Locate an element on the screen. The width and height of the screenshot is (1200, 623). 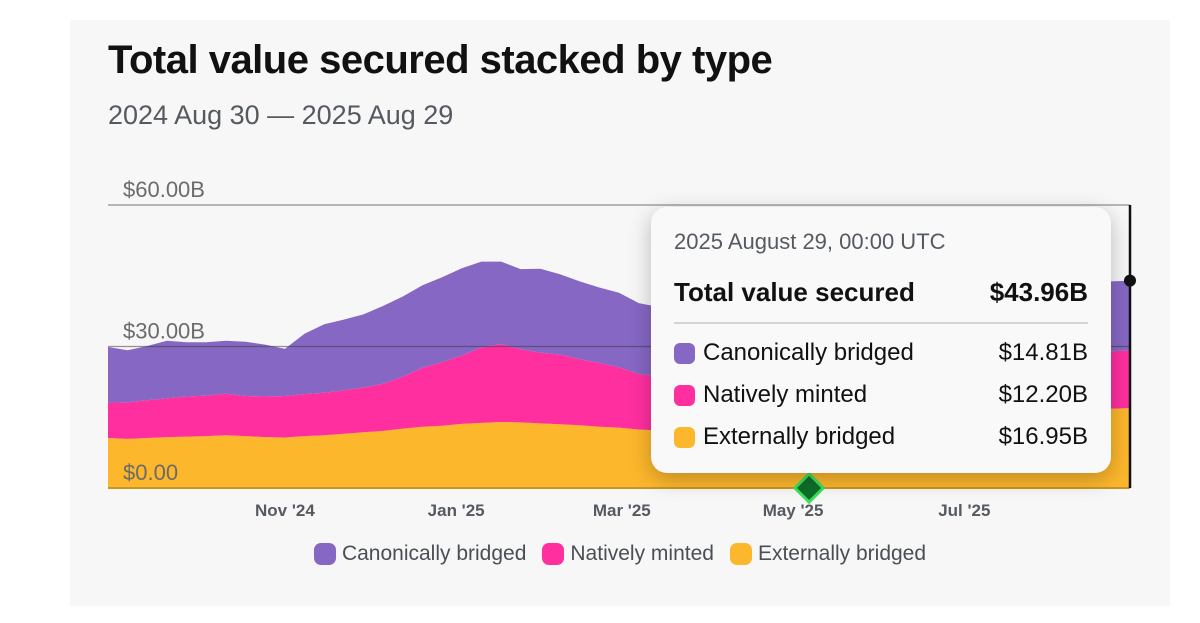
tooltip-row-label: Natively minted is located at coordinates (785, 394).